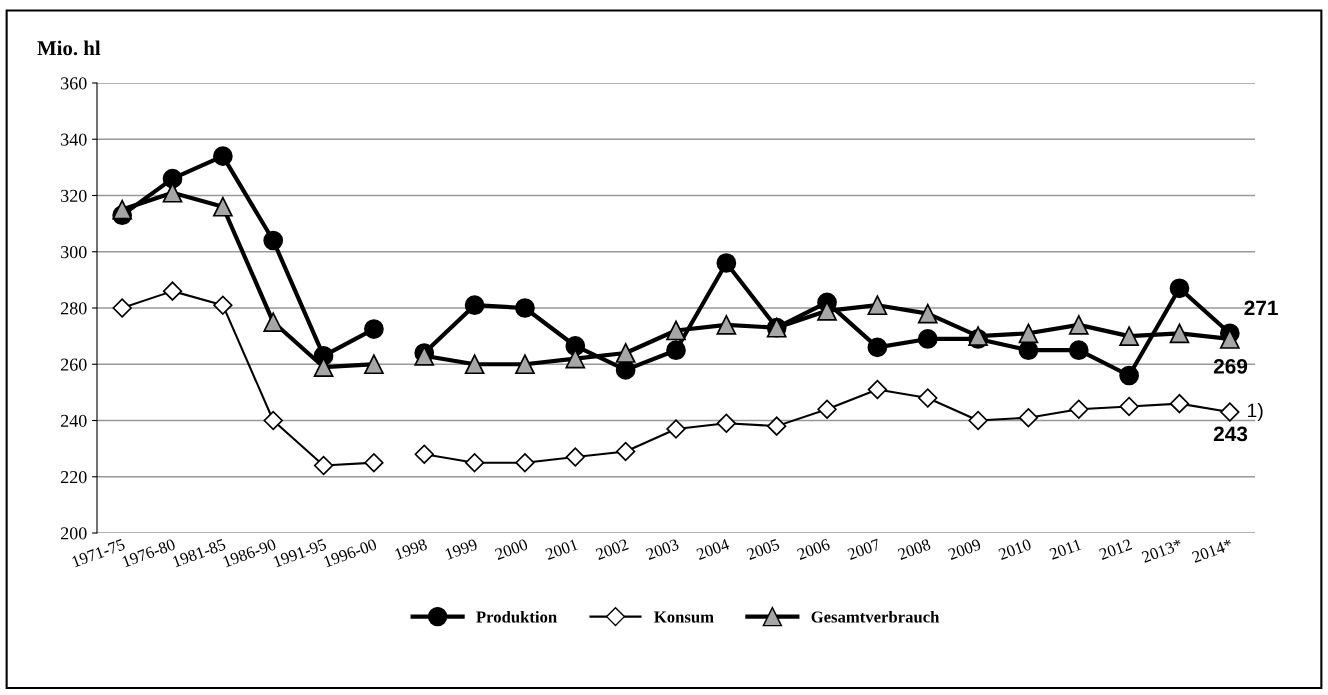  Describe the element at coordinates (612, 549) in the screenshot. I see `x-tick-label: 2002` at that location.